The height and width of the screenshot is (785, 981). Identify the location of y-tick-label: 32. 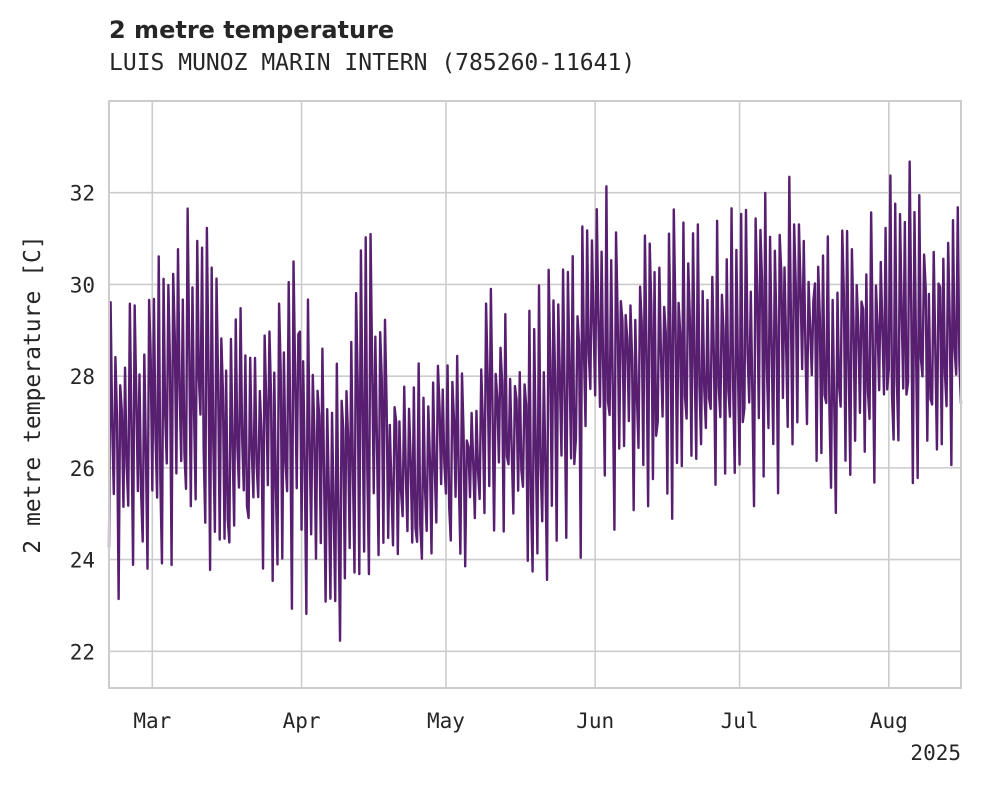
(82, 194).